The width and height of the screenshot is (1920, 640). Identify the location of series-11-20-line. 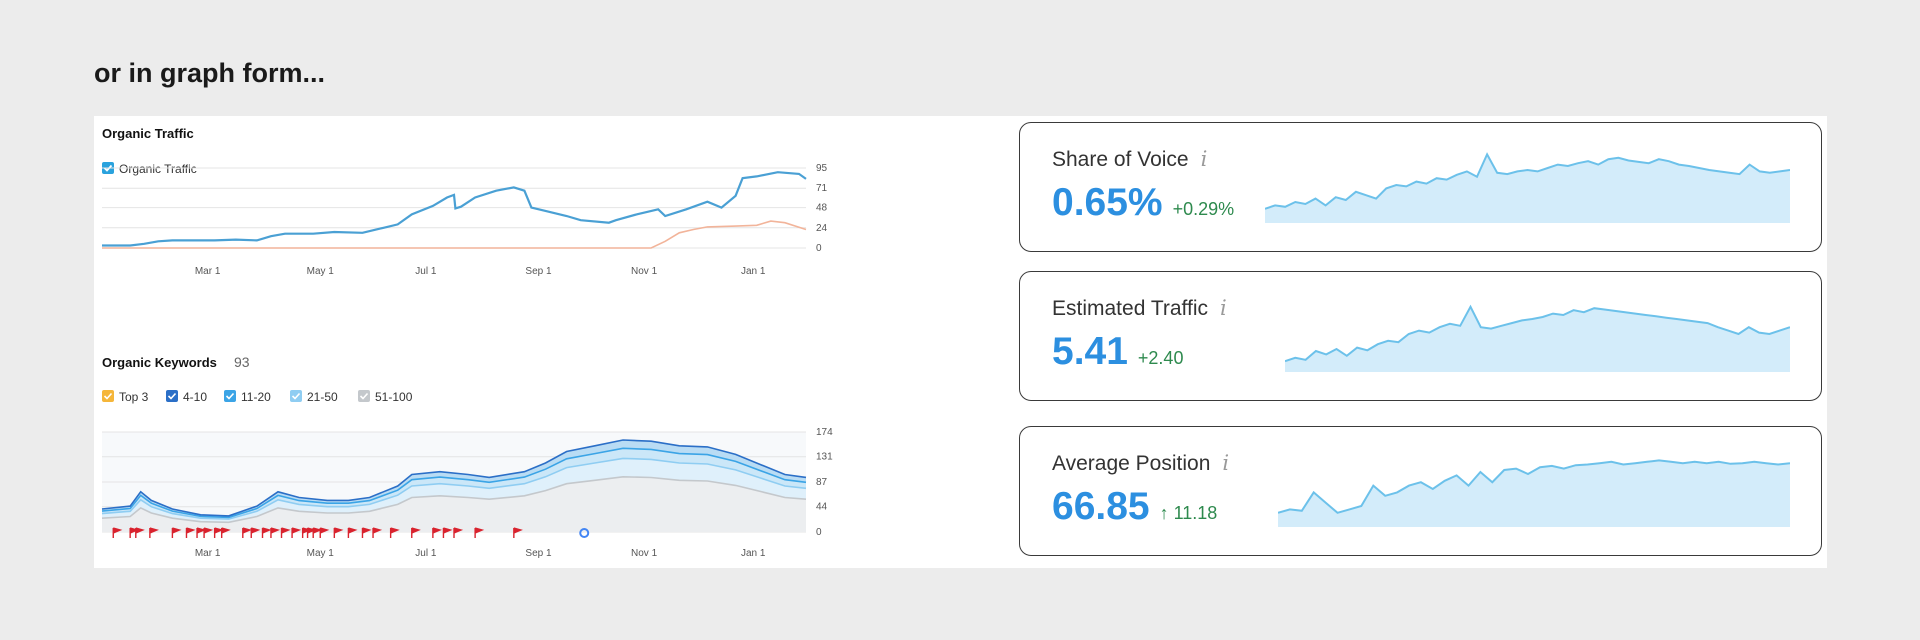
(454, 483).